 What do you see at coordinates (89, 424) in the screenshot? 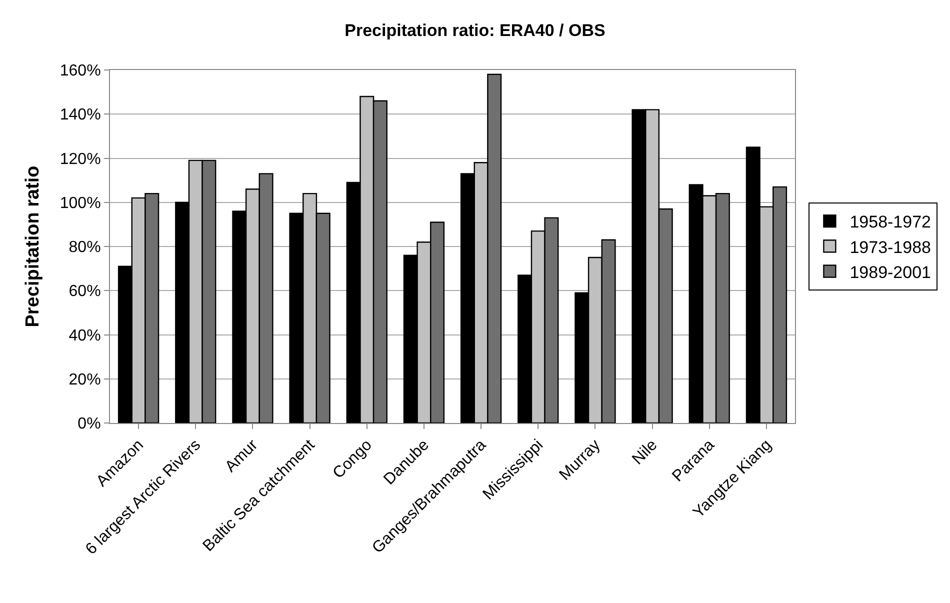
I see `y-tick-label: 0%` at bounding box center [89, 424].